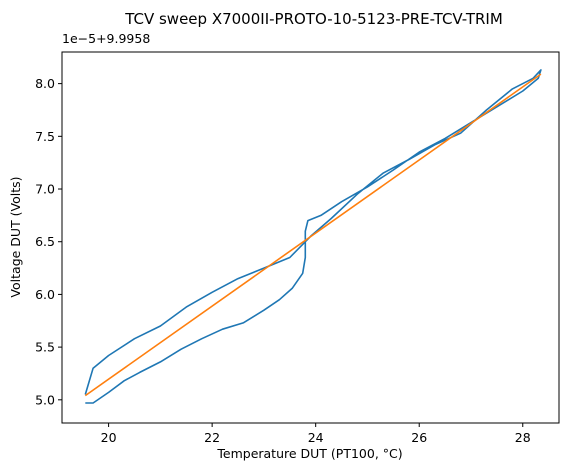 The image size is (567, 470). I want to click on y-axis: 5.0 5.5 6.0 6.5 7.0 7.5 8.0, so click(48, 241).